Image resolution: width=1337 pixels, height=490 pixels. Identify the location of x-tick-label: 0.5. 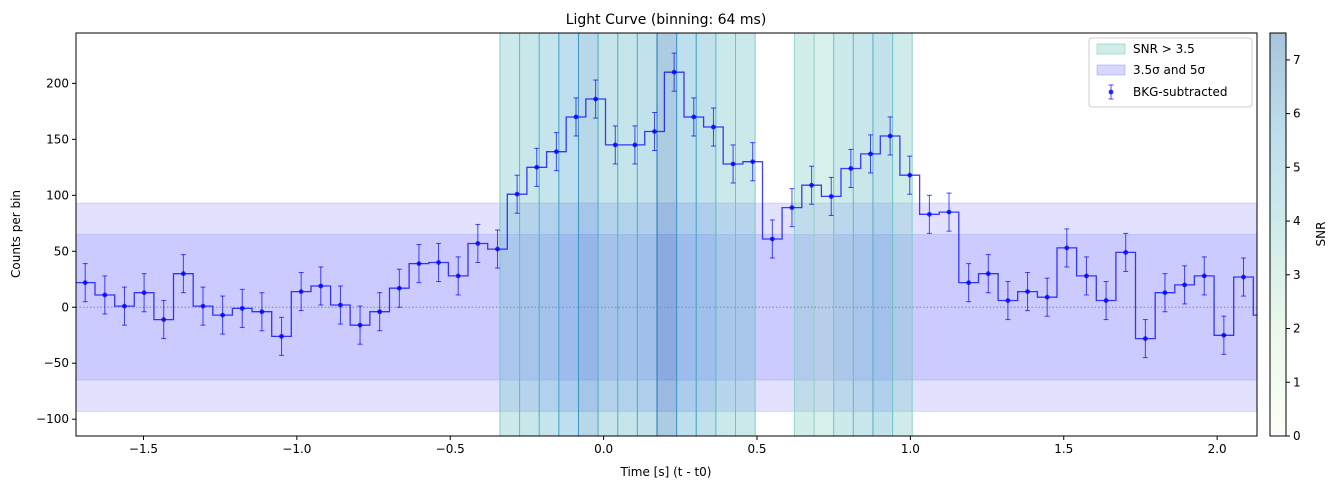
(756, 449).